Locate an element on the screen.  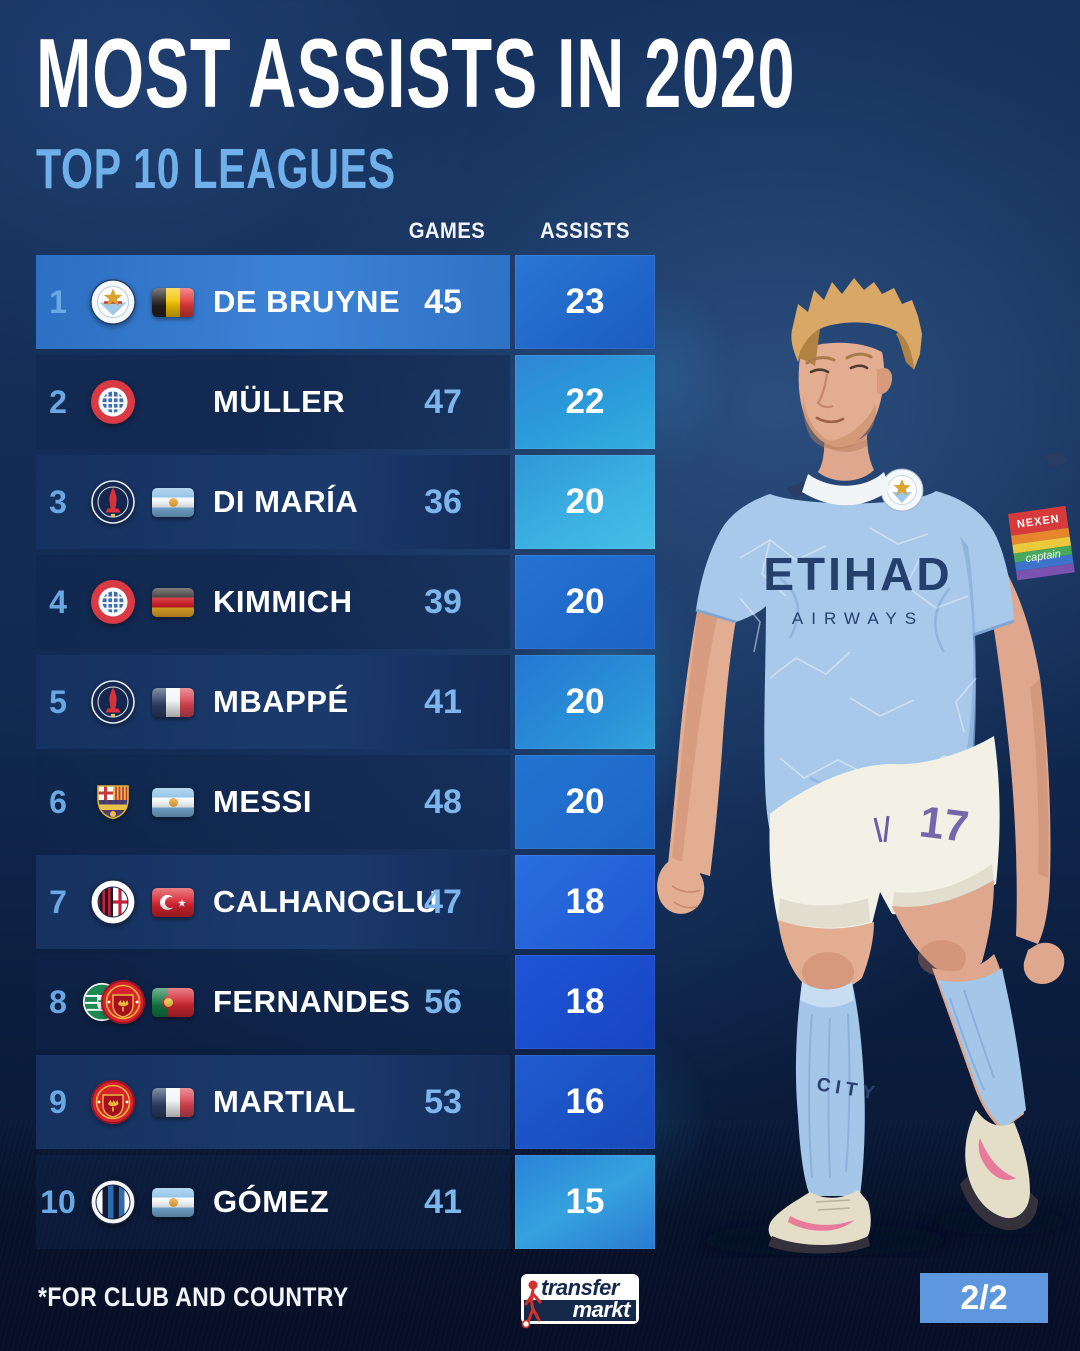
assists-value: 15 is located at coordinates (585, 1201).